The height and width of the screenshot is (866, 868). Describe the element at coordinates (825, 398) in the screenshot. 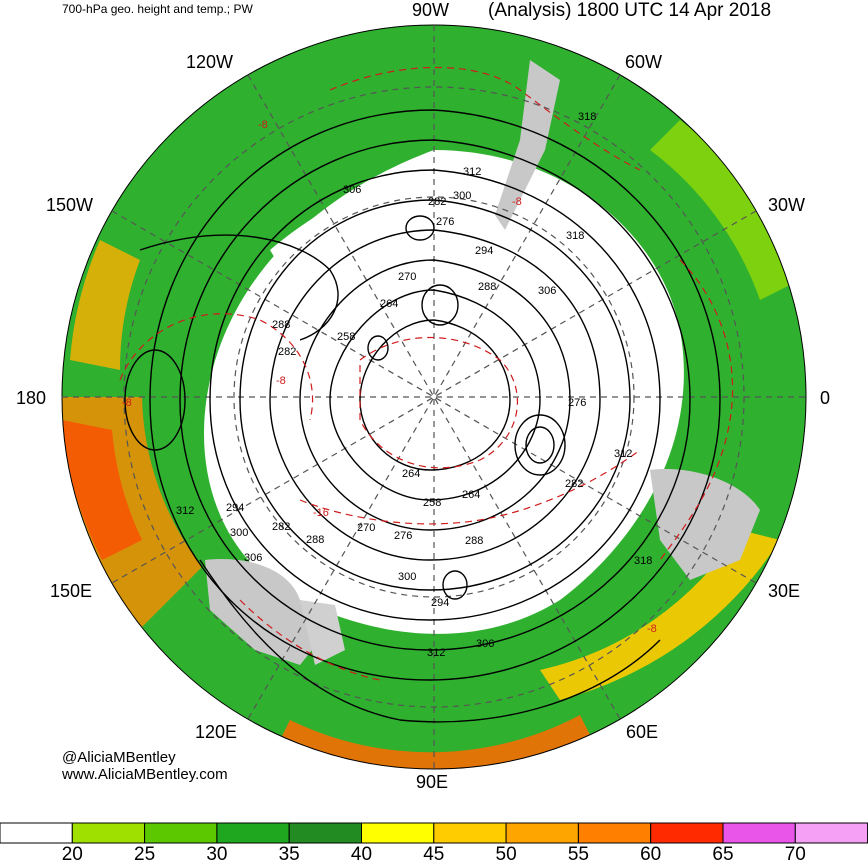

I see `lon-label-0: 0` at that location.